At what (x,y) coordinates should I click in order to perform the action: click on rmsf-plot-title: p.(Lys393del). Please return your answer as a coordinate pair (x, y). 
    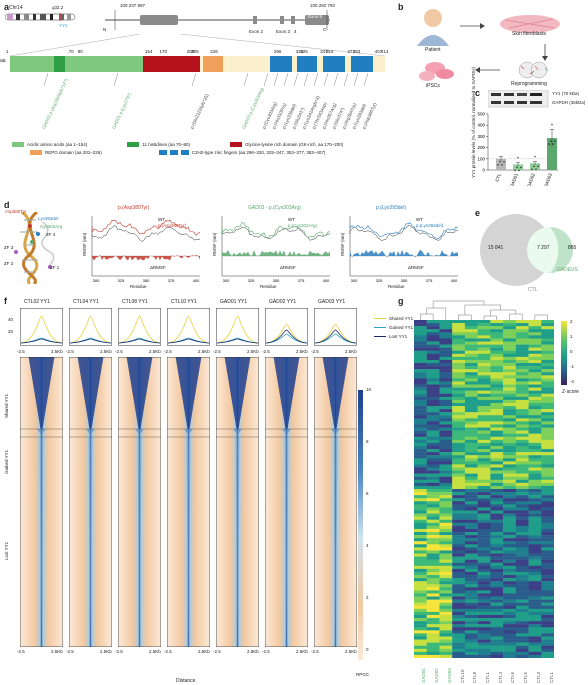
    Looking at the image, I should click on (391, 208).